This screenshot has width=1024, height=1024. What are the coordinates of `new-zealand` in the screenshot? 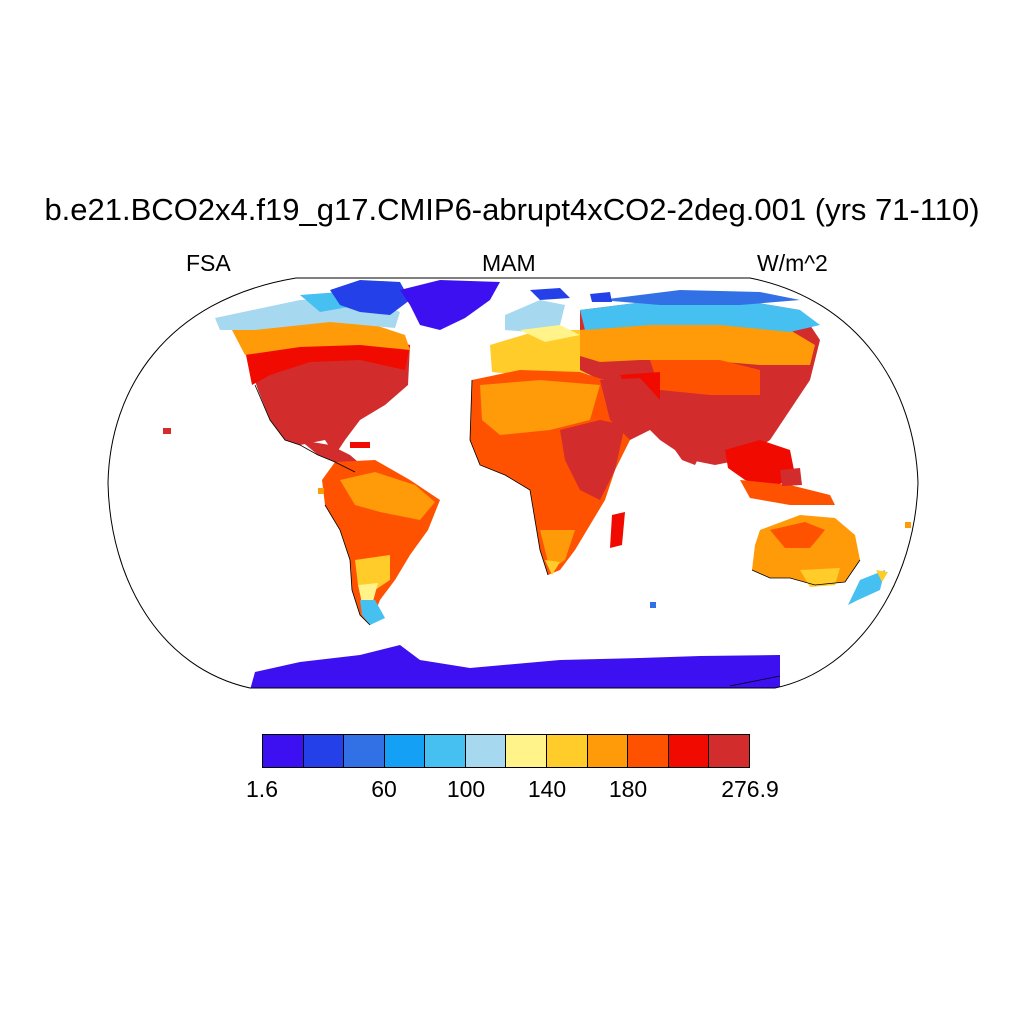 It's located at (866, 587).